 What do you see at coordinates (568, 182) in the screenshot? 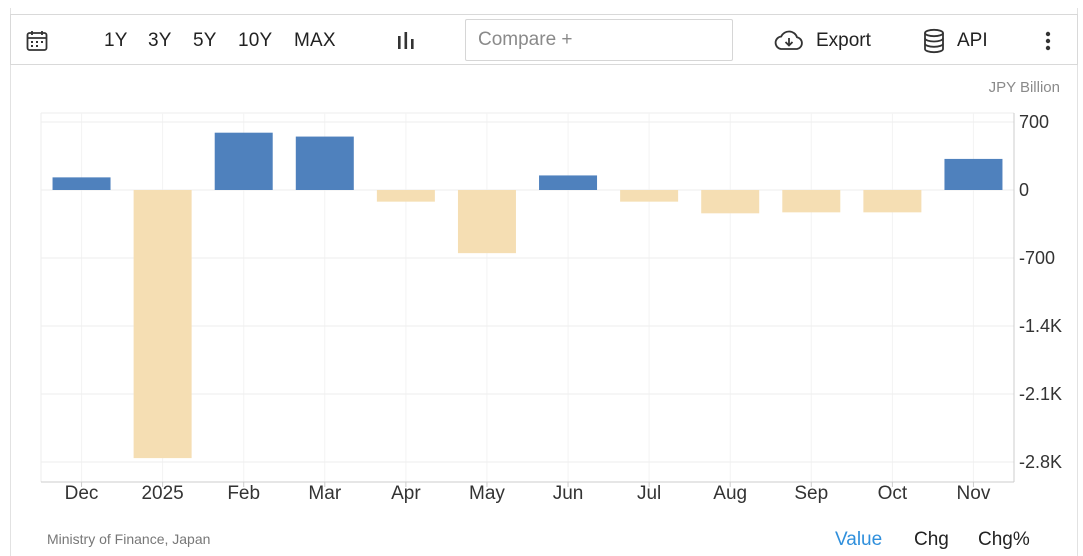
I see `bar-jun` at bounding box center [568, 182].